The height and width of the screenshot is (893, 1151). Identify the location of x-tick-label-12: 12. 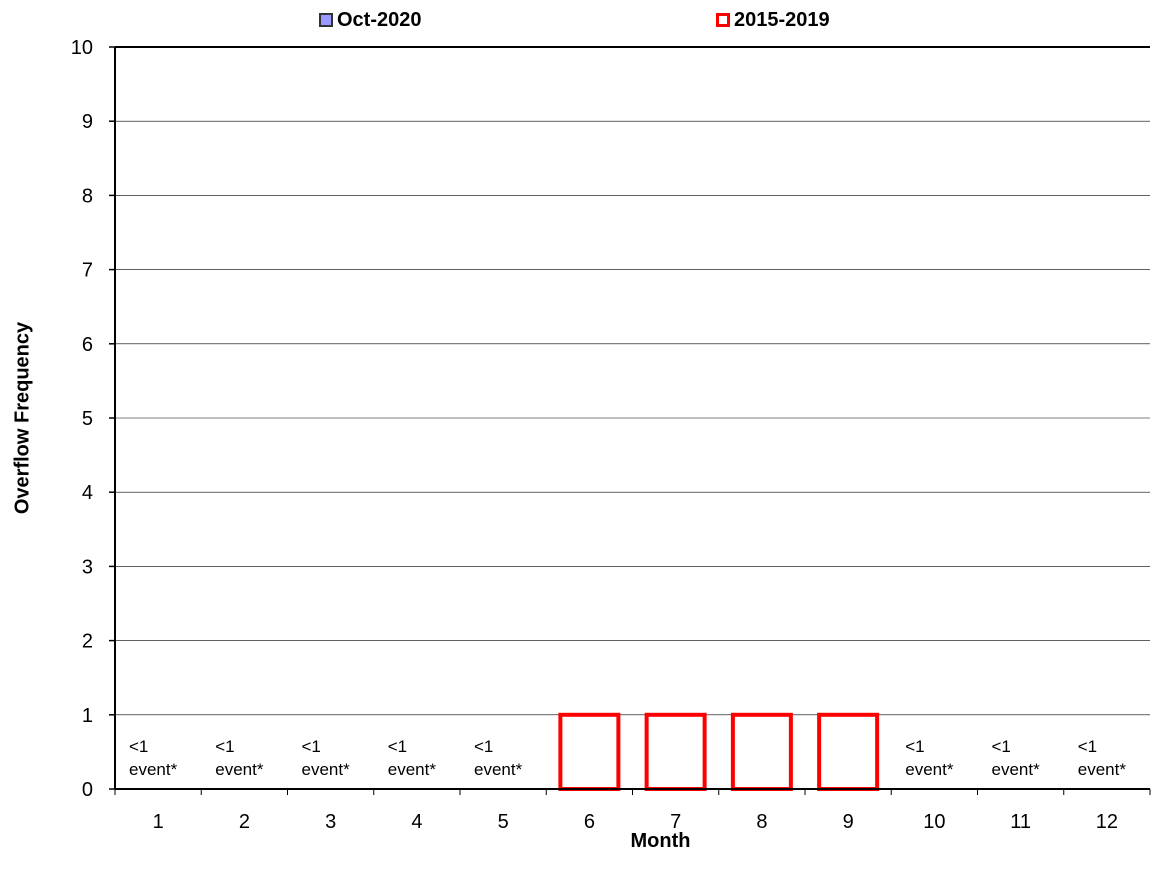
(1107, 822).